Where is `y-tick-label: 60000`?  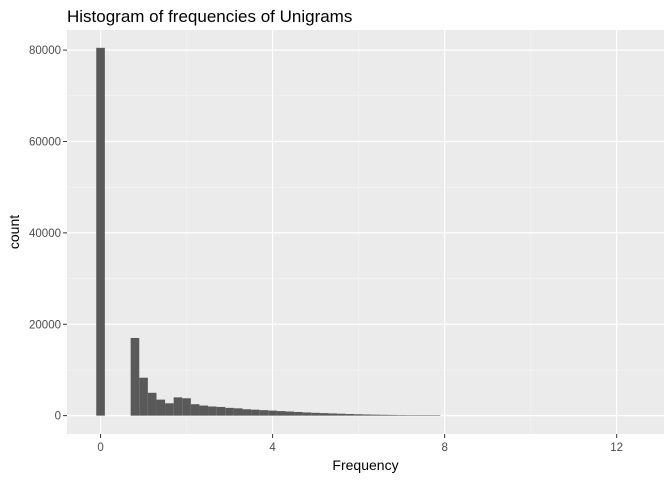
y-tick-label: 60000 is located at coordinates (45, 142).